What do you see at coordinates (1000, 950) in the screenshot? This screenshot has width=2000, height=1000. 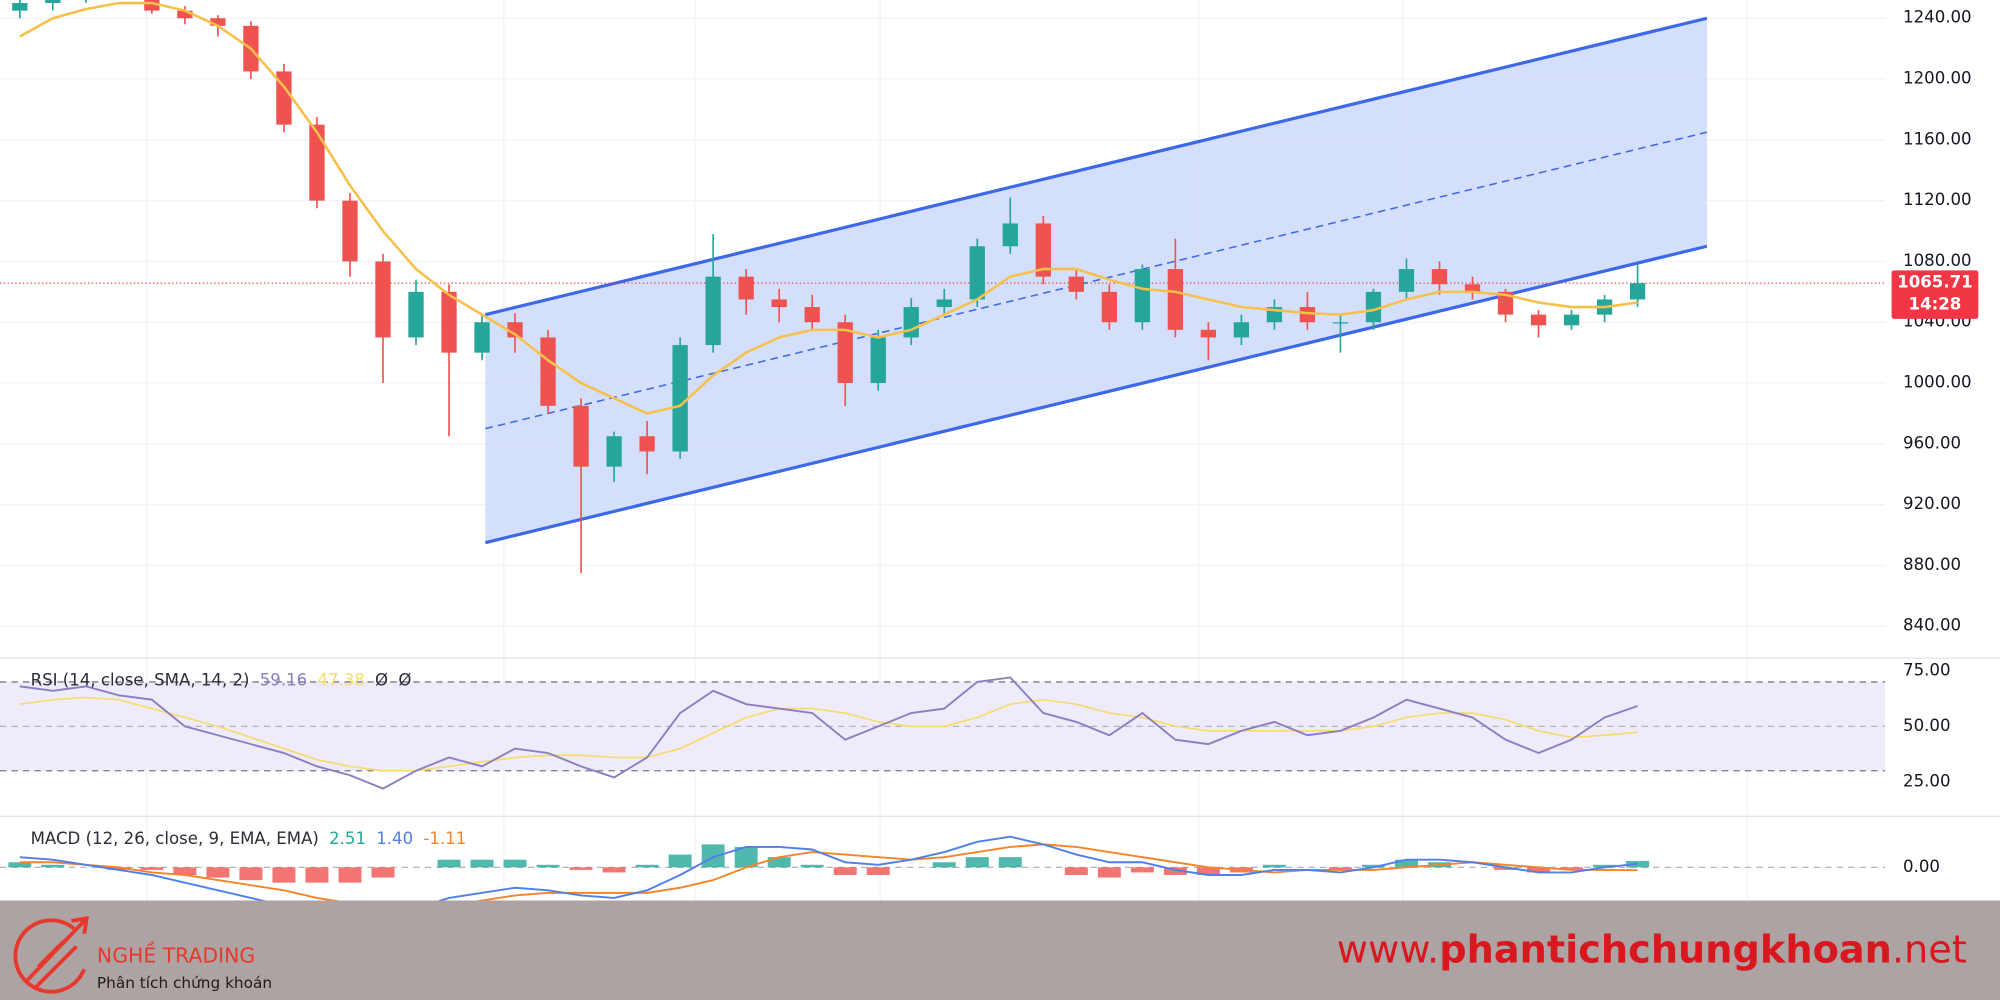 I see `footer-bar` at bounding box center [1000, 950].